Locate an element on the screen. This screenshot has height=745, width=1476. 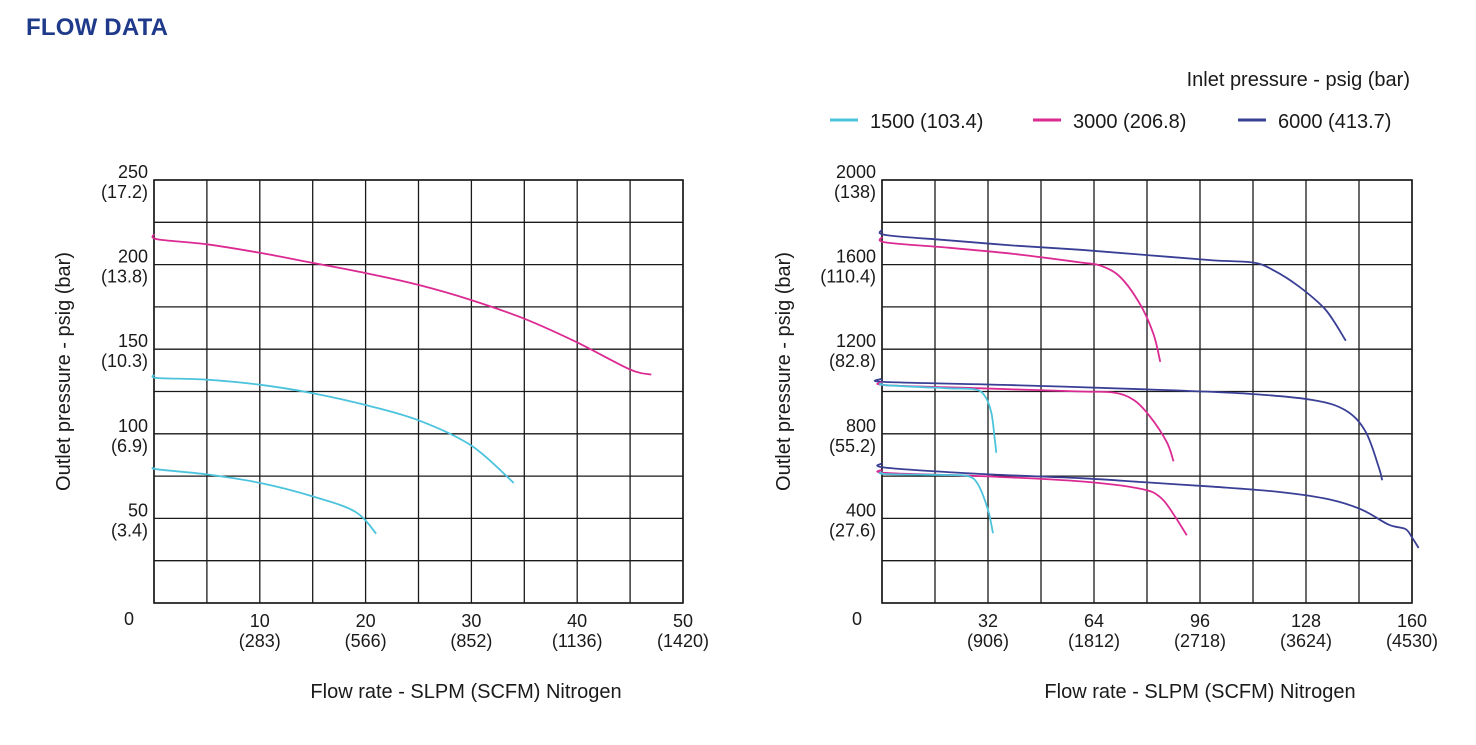
x-tick-label: 30 is located at coordinates (471, 621).